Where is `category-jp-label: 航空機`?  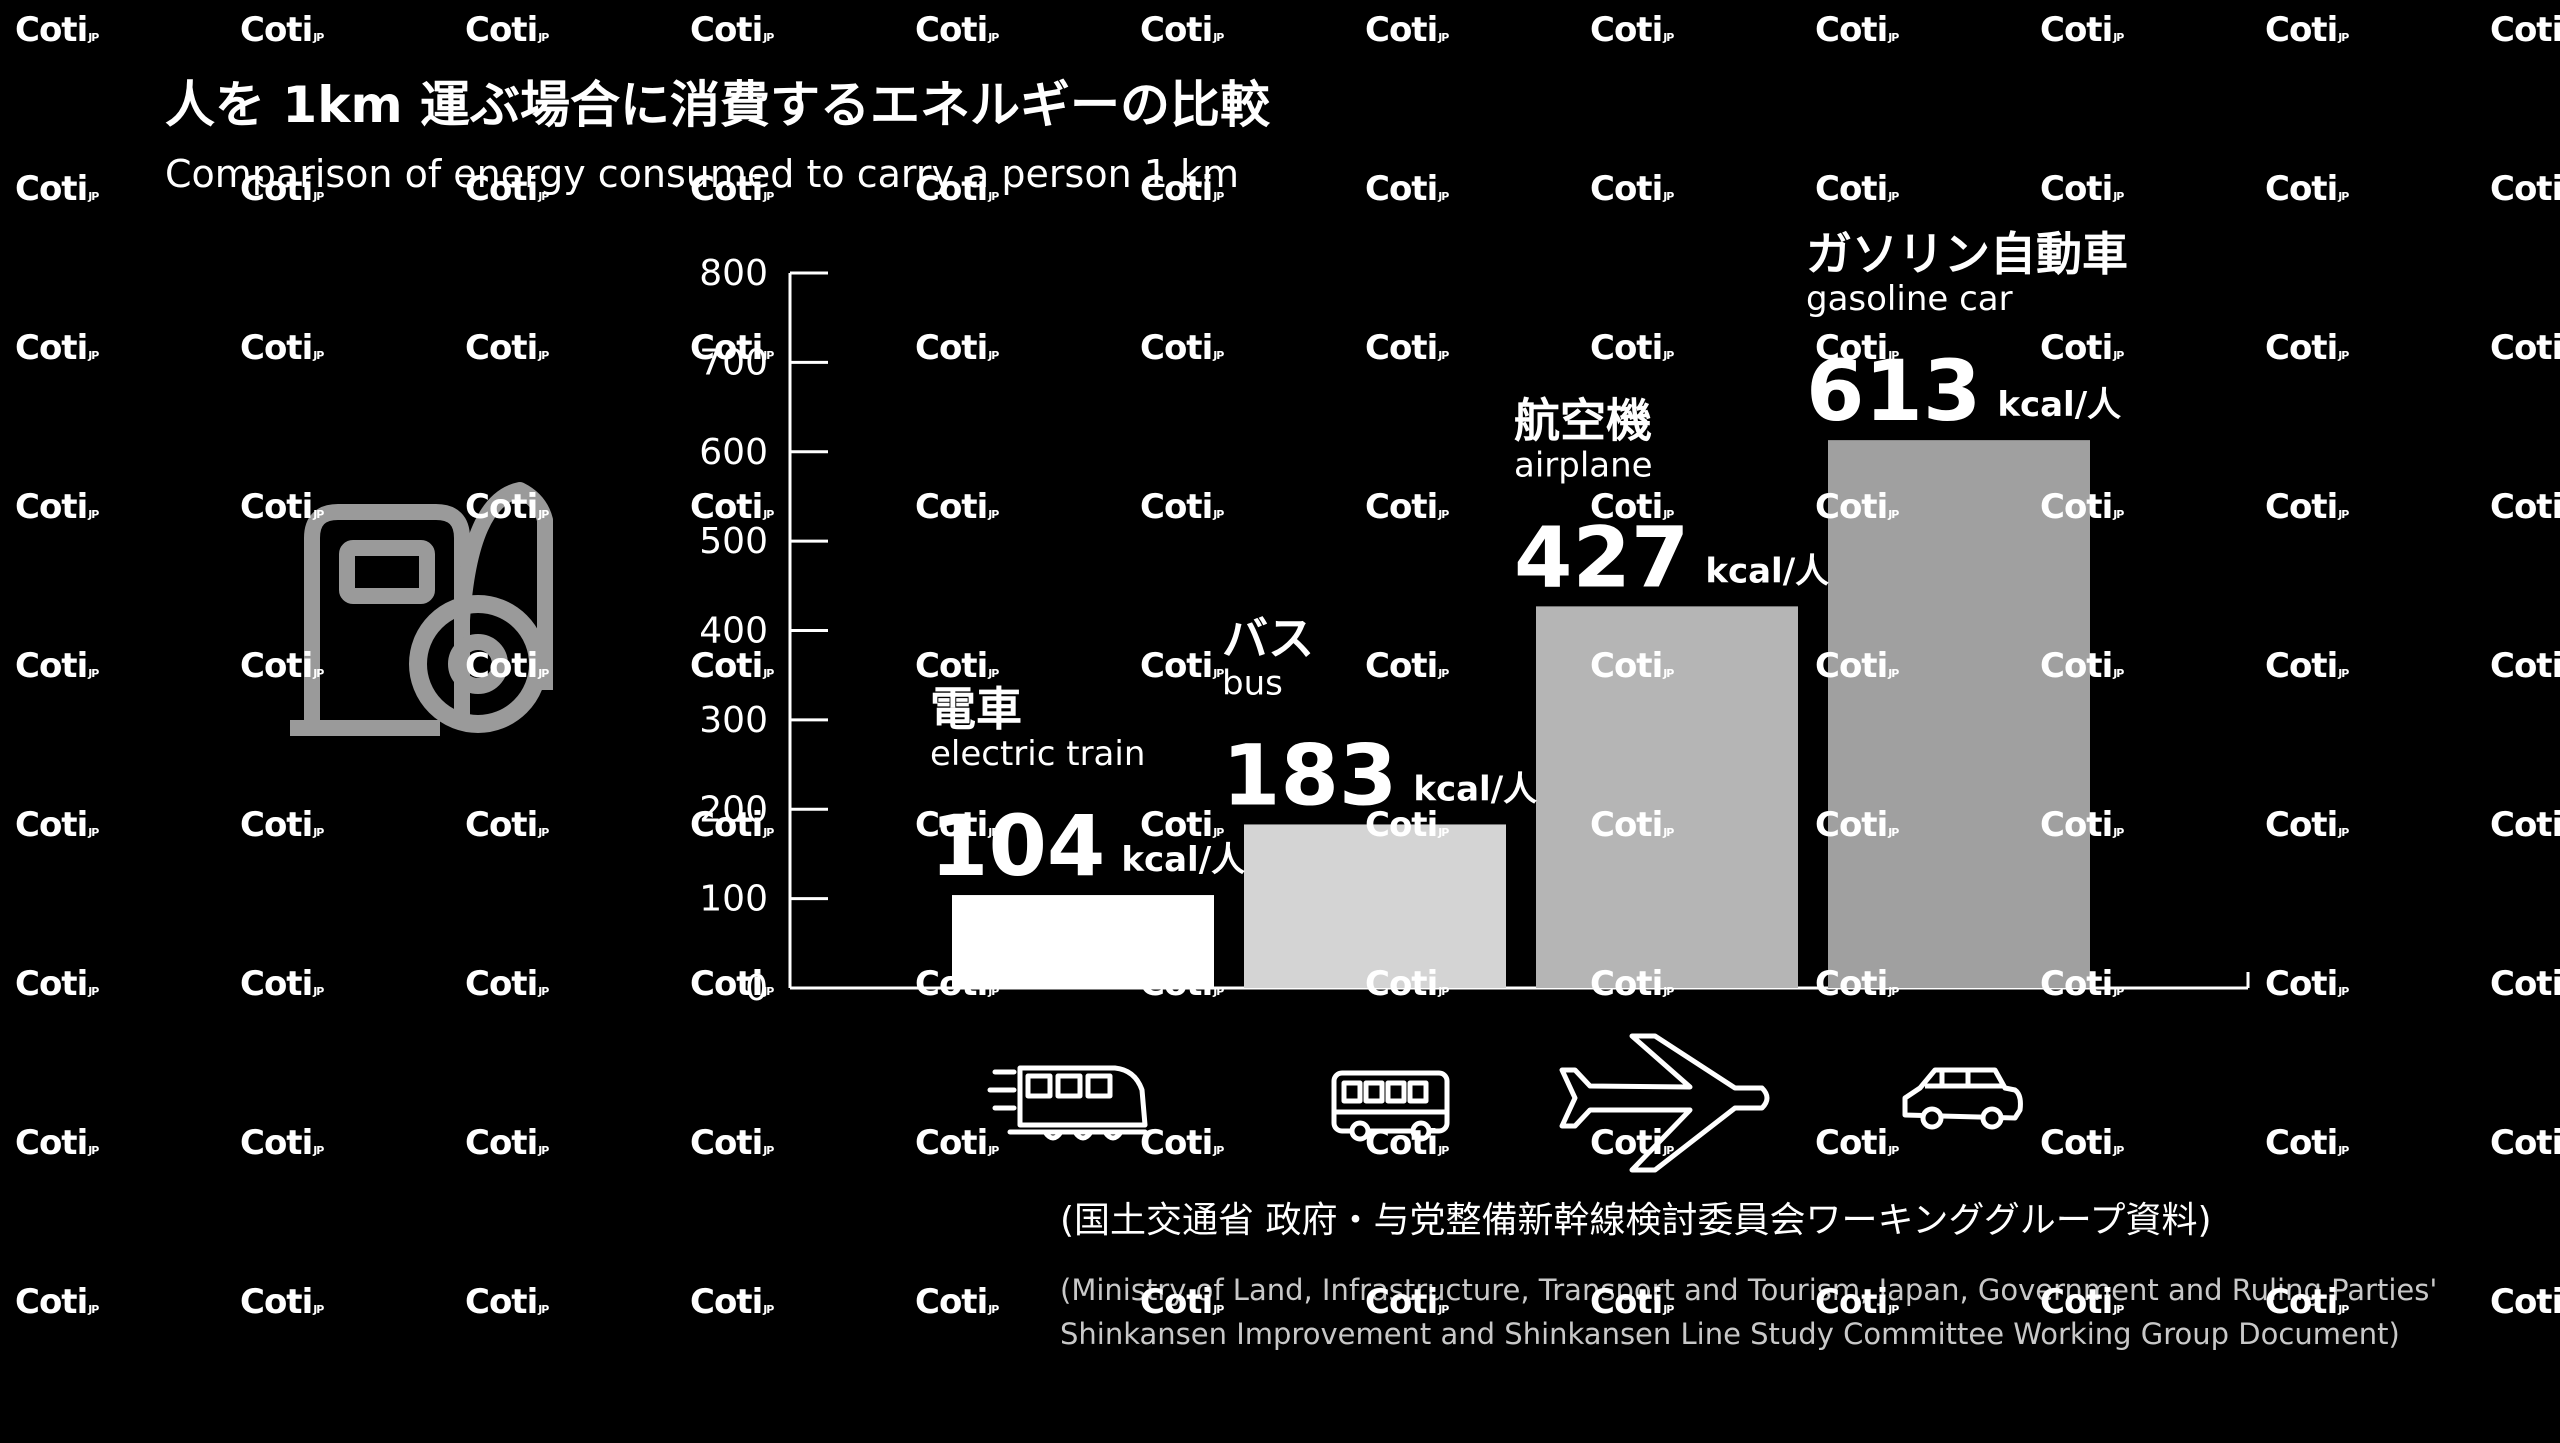 category-jp-label: 航空機 is located at coordinates (1583, 420).